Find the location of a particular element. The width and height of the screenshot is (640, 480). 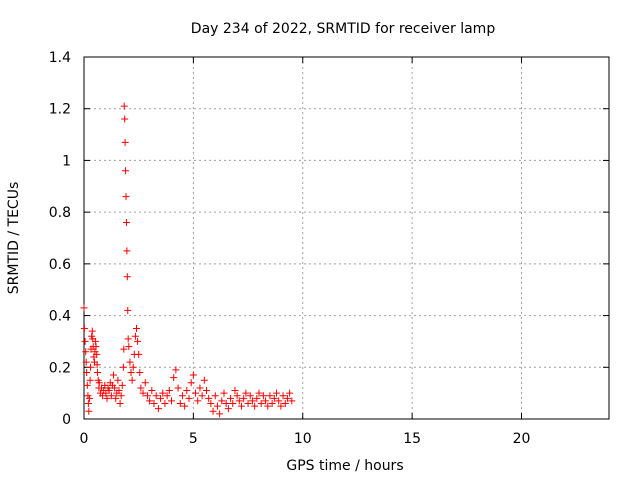

y-tick-label: 1.4 is located at coordinates (60, 58).